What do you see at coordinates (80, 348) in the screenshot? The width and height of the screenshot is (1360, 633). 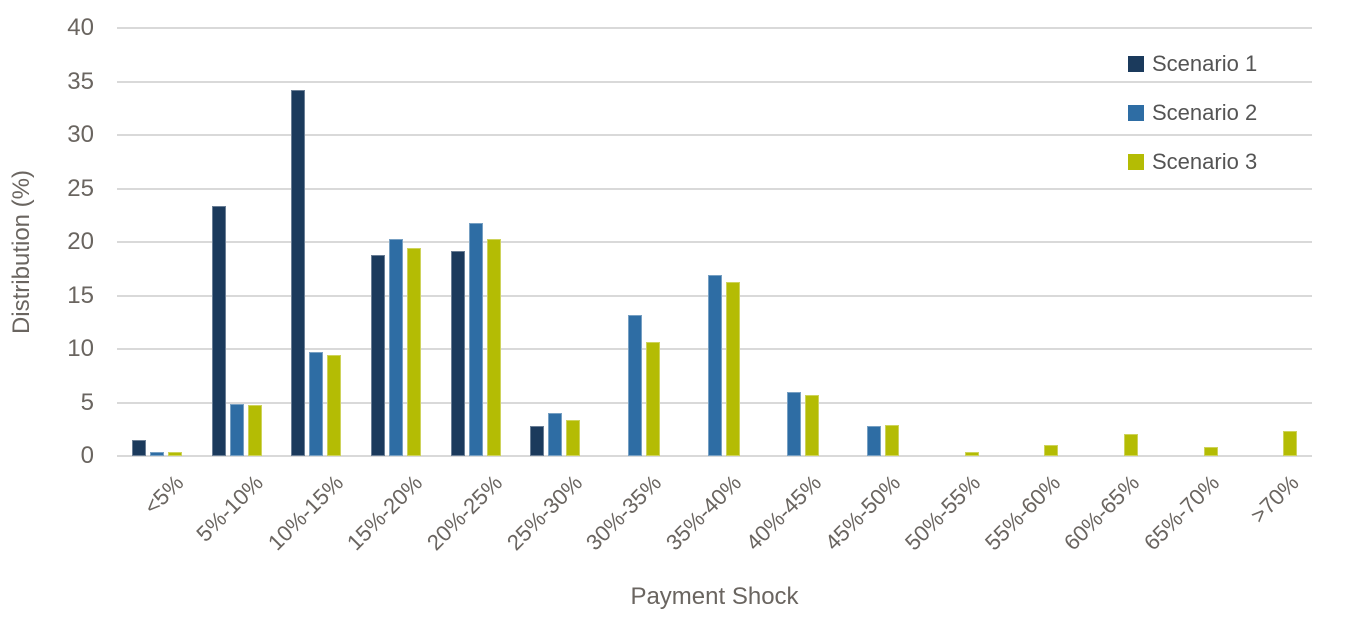 I see `y-tick-label-10: 10` at bounding box center [80, 348].